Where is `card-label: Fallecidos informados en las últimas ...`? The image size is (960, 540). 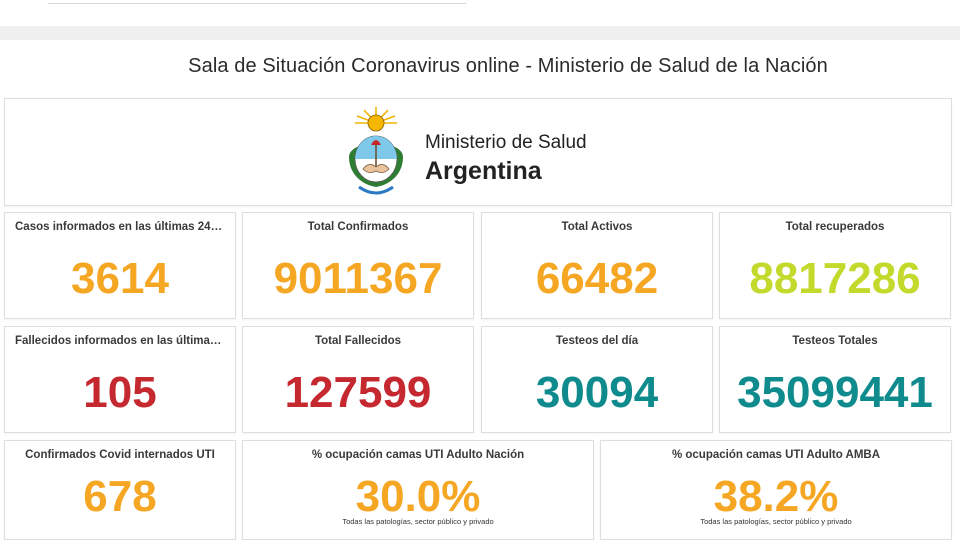 card-label: Fallecidos informados en las últimas ... is located at coordinates (122, 341).